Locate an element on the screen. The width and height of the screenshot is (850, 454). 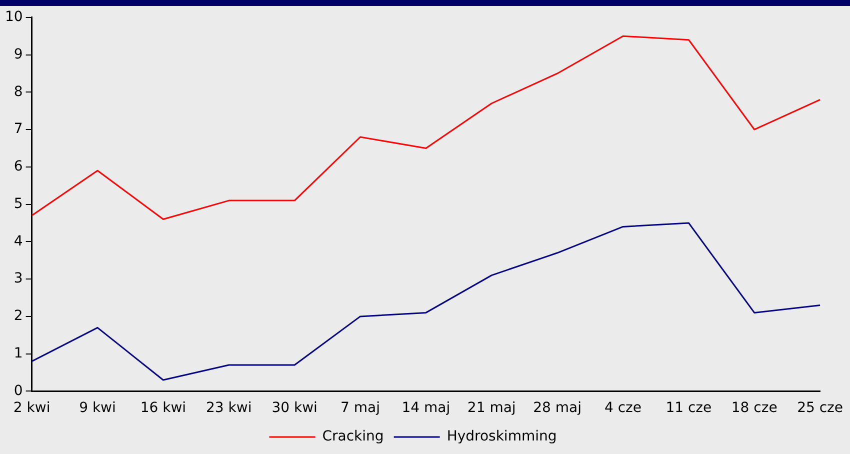
x-tick-label: 21 maj is located at coordinates (491, 408).